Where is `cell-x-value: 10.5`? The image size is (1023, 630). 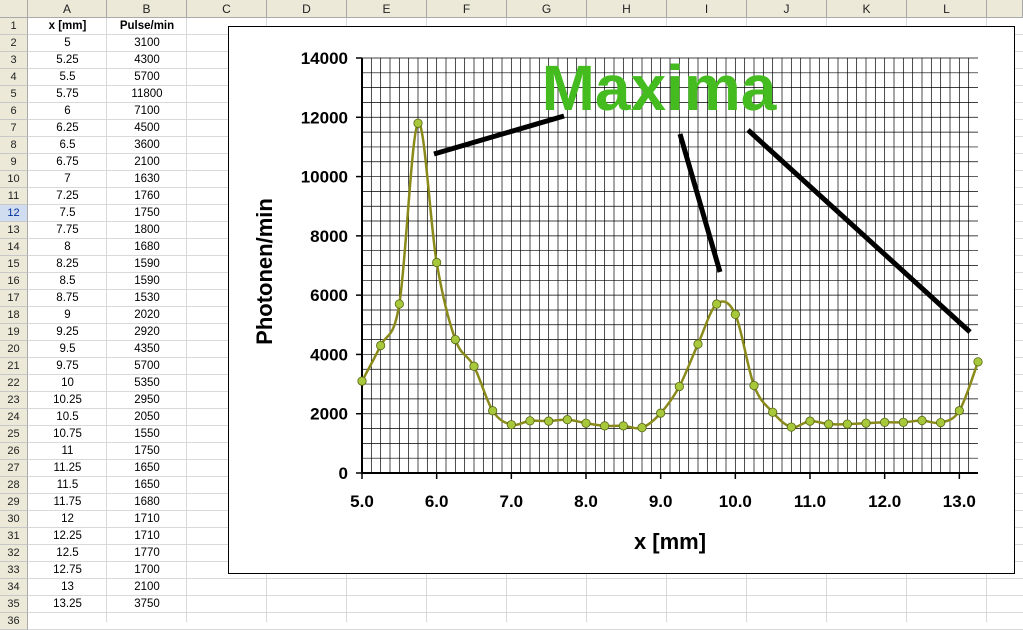
cell-x-value: 10.5 is located at coordinates (67, 417).